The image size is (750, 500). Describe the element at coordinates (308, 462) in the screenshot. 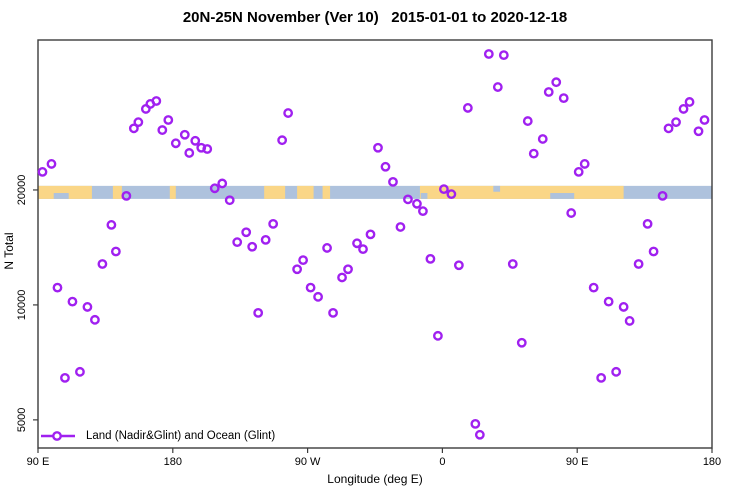

I see `x-tick-label: 90 W` at that location.